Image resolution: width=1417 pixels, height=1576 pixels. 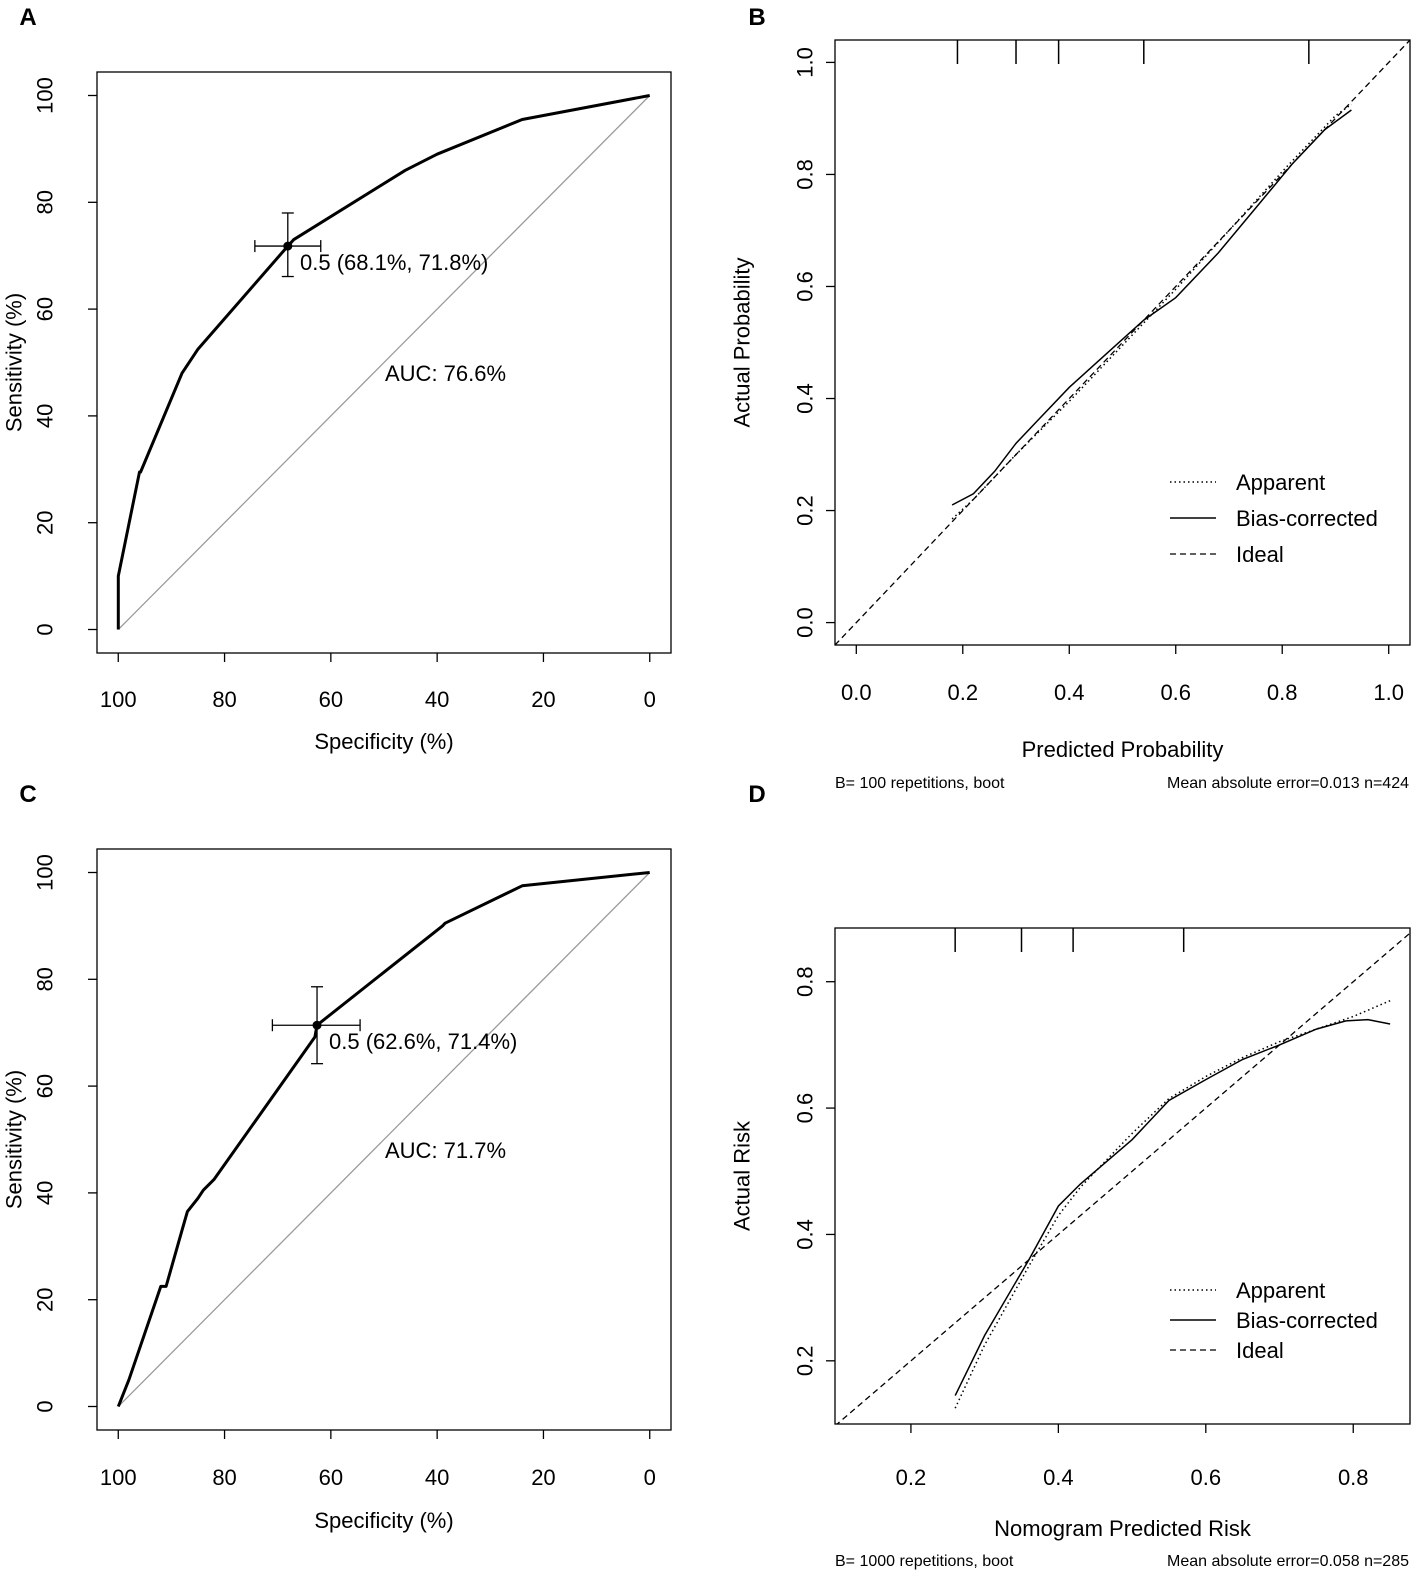 I want to click on x-tick-label: 1.0, so click(x=1388, y=692).